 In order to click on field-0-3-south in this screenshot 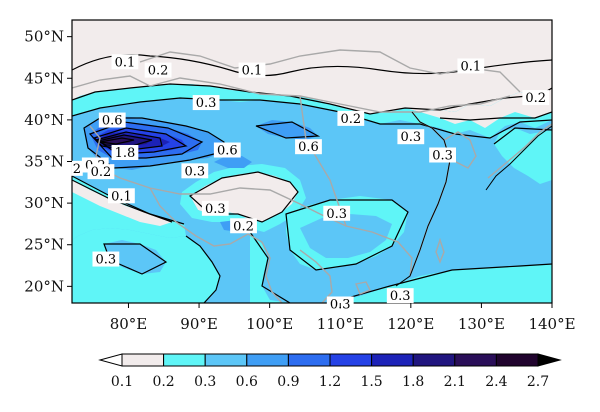, I will do `click(401, 267)`.